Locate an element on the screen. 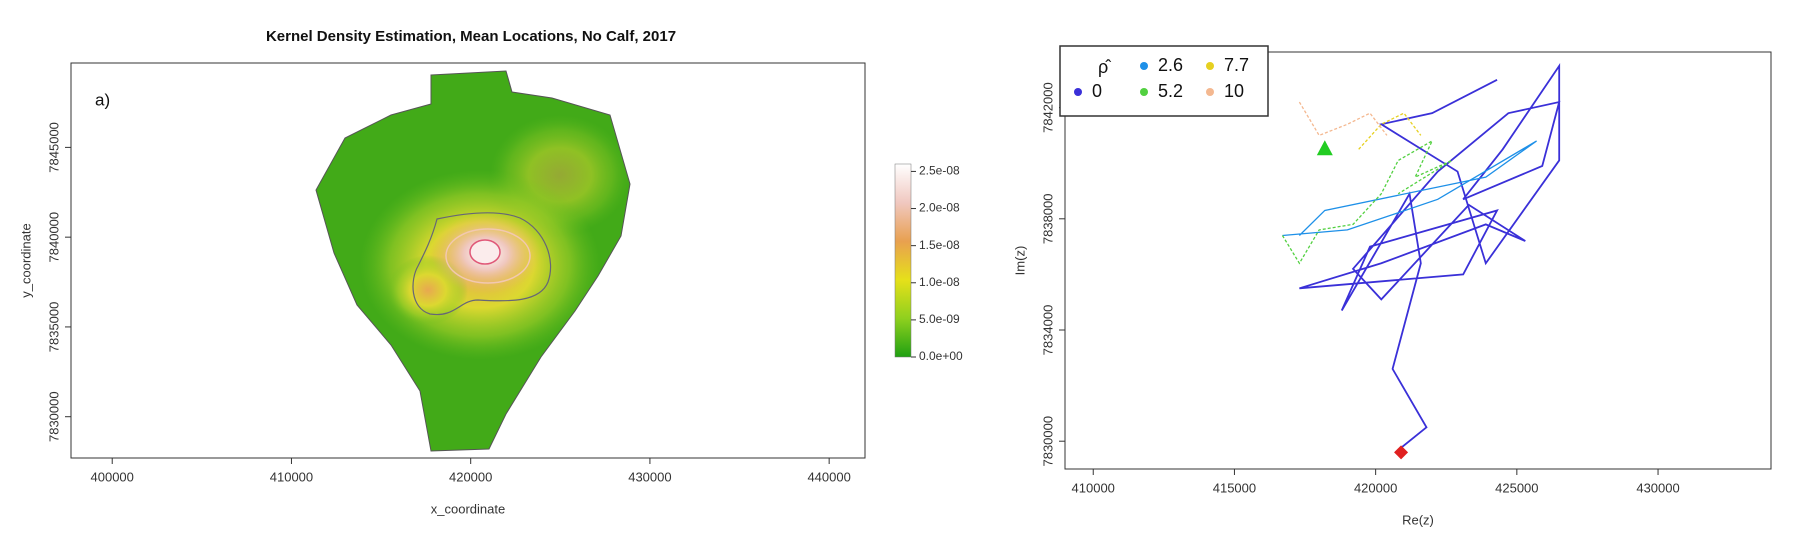 The image size is (1803, 556). y-axis-label: y_coordinate is located at coordinates (25, 260).